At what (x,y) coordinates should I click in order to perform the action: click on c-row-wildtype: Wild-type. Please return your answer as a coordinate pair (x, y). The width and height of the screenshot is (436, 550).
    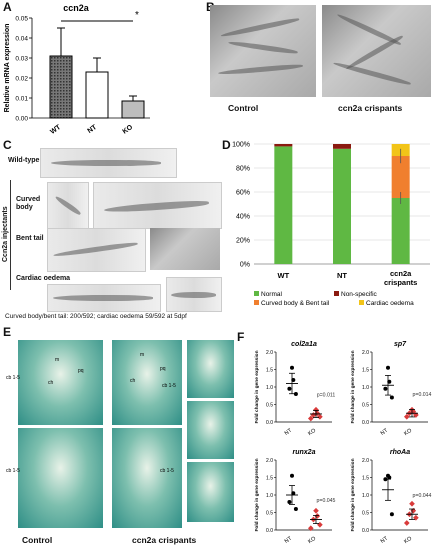
    Looking at the image, I should click on (24, 160).